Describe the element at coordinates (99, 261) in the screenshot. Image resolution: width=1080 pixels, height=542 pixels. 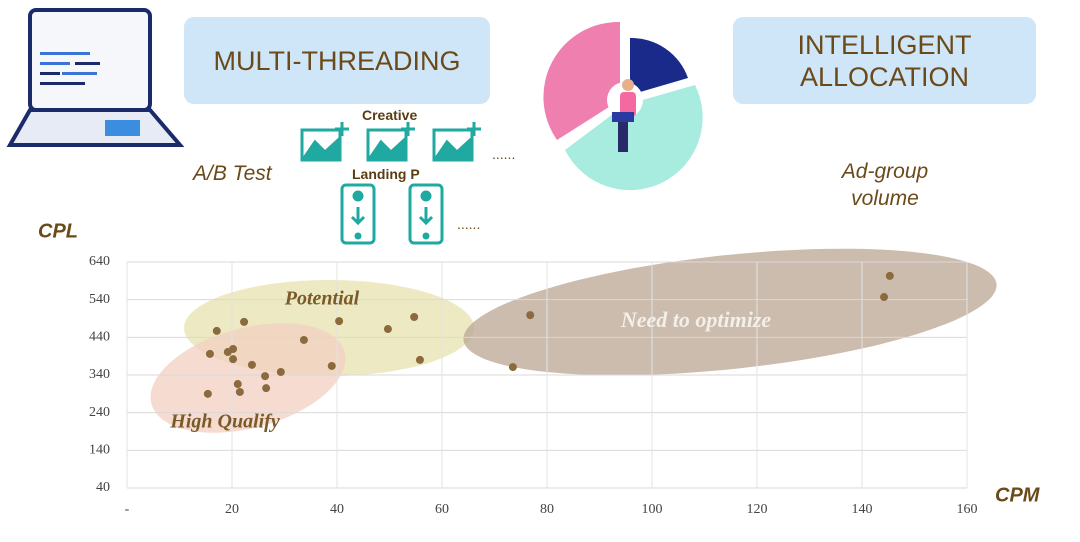
I see `y-tick-label: 640` at that location.